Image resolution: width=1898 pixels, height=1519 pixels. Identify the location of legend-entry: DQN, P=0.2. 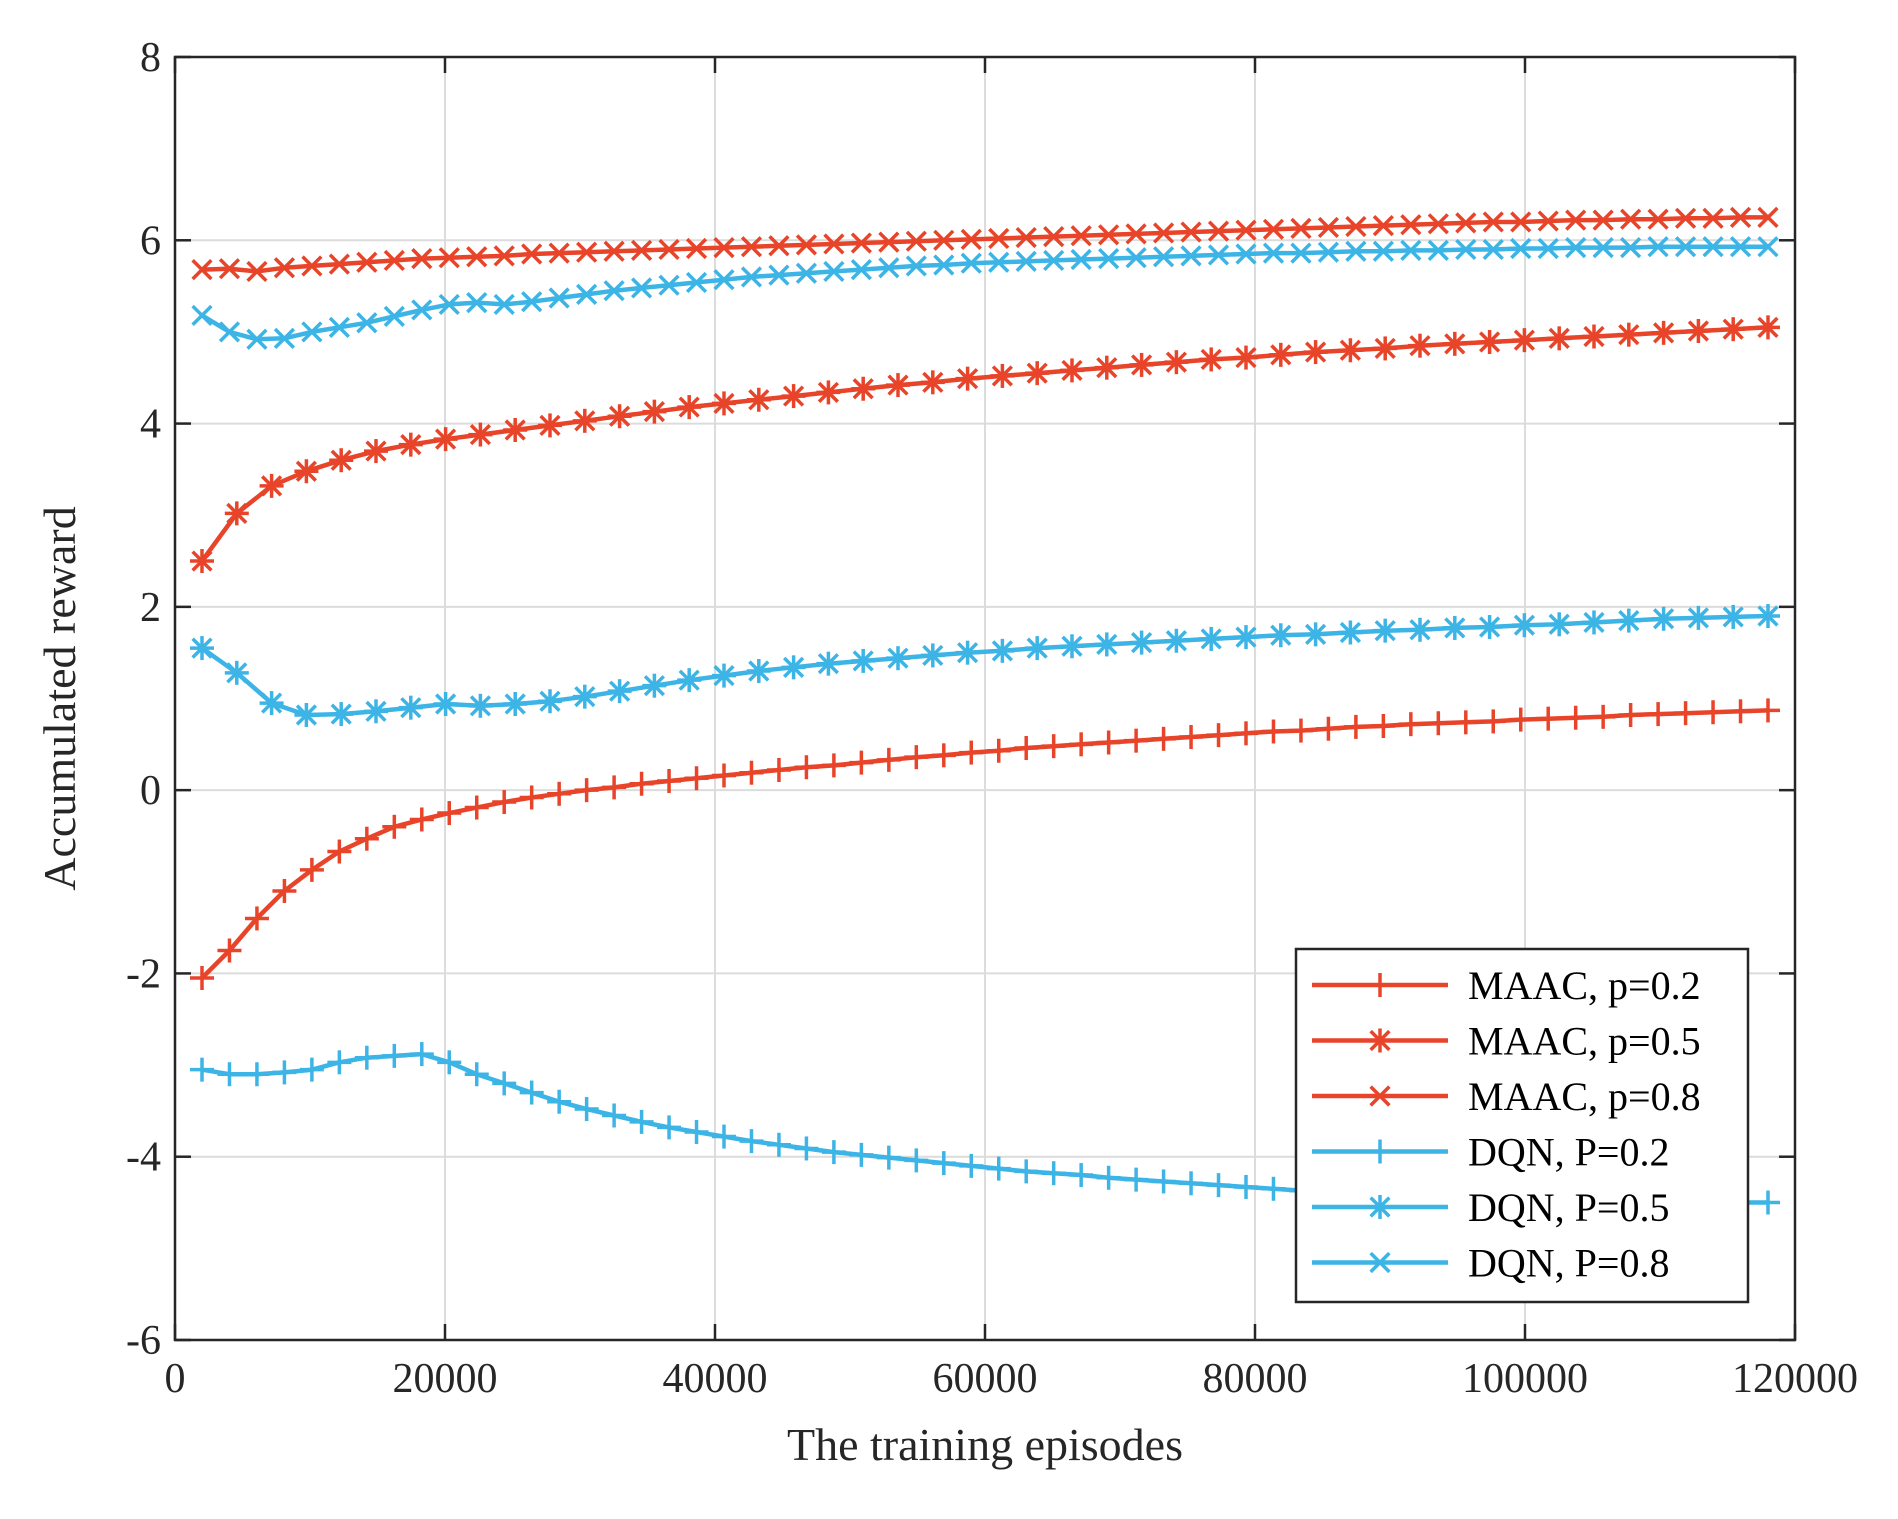
(1490, 1152).